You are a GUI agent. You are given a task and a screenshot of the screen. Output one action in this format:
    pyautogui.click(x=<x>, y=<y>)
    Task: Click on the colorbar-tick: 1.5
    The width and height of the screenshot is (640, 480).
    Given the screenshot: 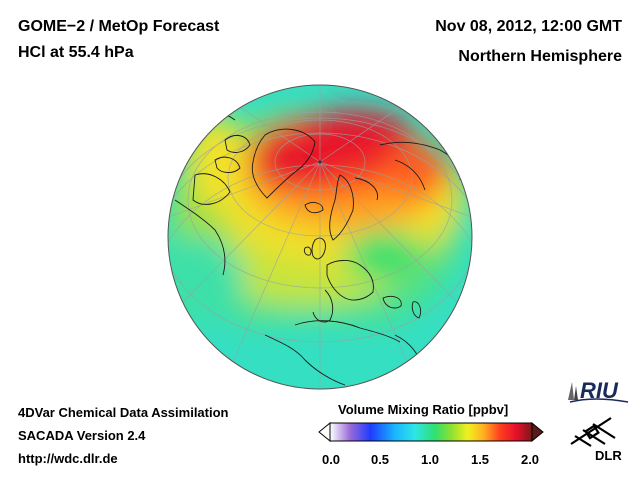 What is the action you would take?
    pyautogui.click(x=480, y=459)
    